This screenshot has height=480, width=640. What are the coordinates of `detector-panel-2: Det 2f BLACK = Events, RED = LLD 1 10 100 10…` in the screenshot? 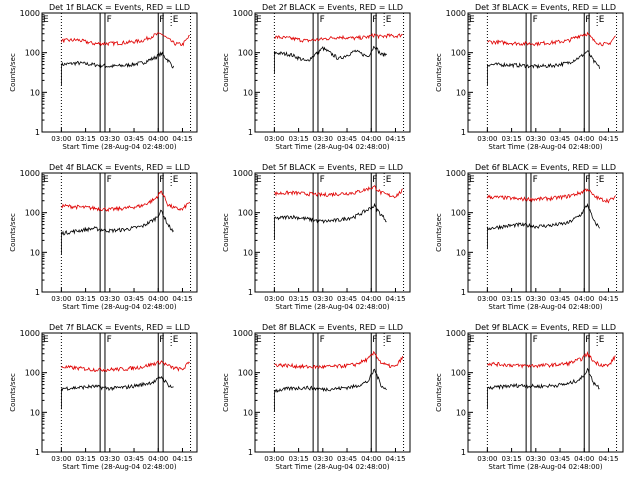 It's located at (316, 77).